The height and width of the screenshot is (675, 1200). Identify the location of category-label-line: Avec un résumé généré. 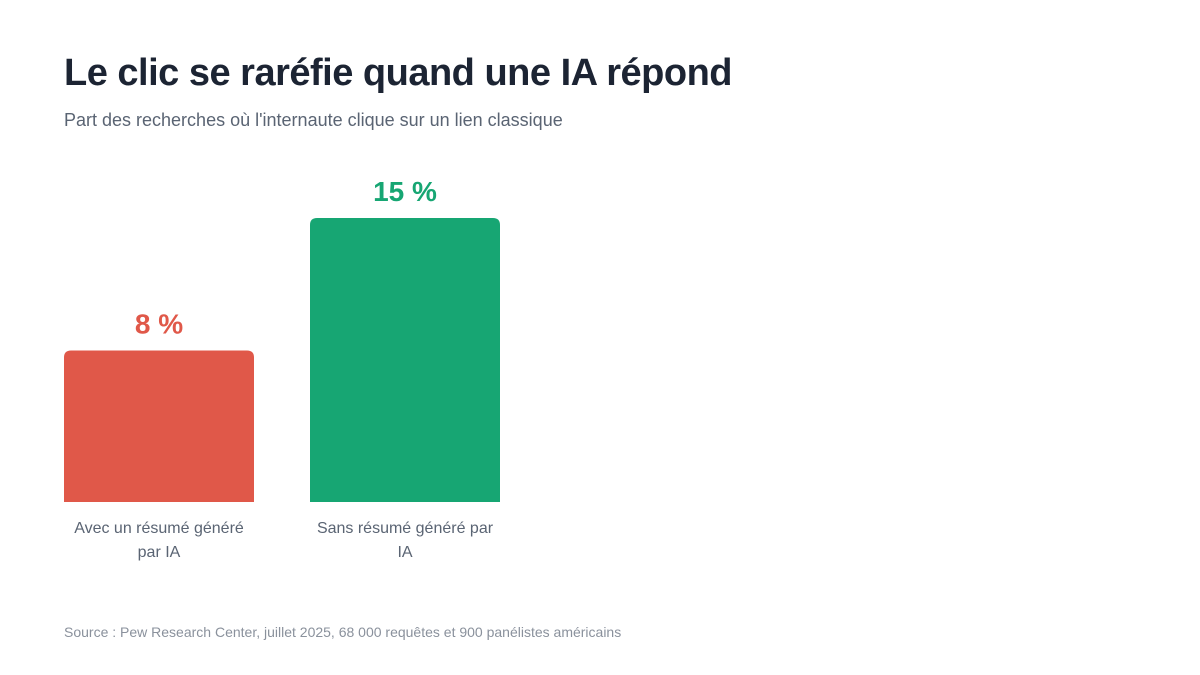
(159, 528).